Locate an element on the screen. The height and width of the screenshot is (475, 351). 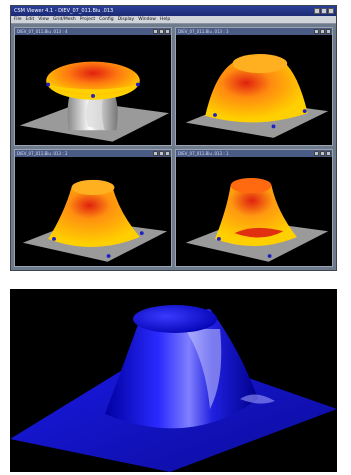
viewport-top-left: DIEV_07_011.Biu .013 : 4 is located at coordinates (93, 86).